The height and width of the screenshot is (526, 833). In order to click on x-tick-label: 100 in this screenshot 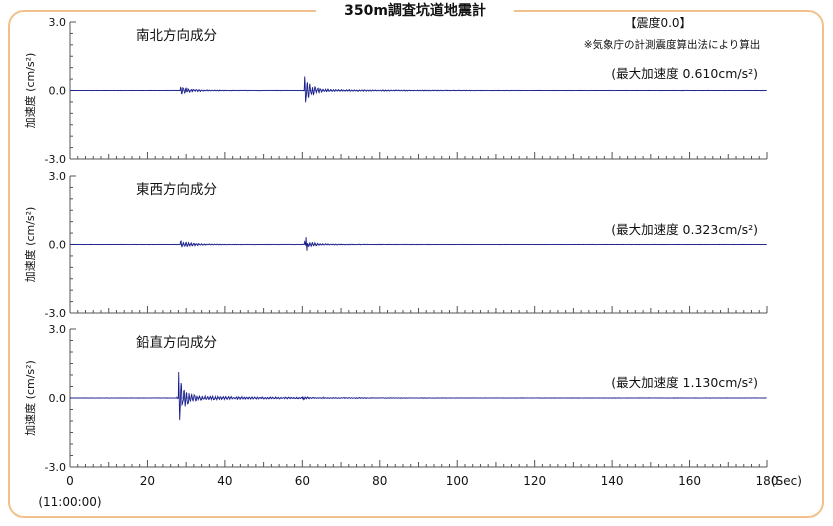, I will do `click(457, 481)`.